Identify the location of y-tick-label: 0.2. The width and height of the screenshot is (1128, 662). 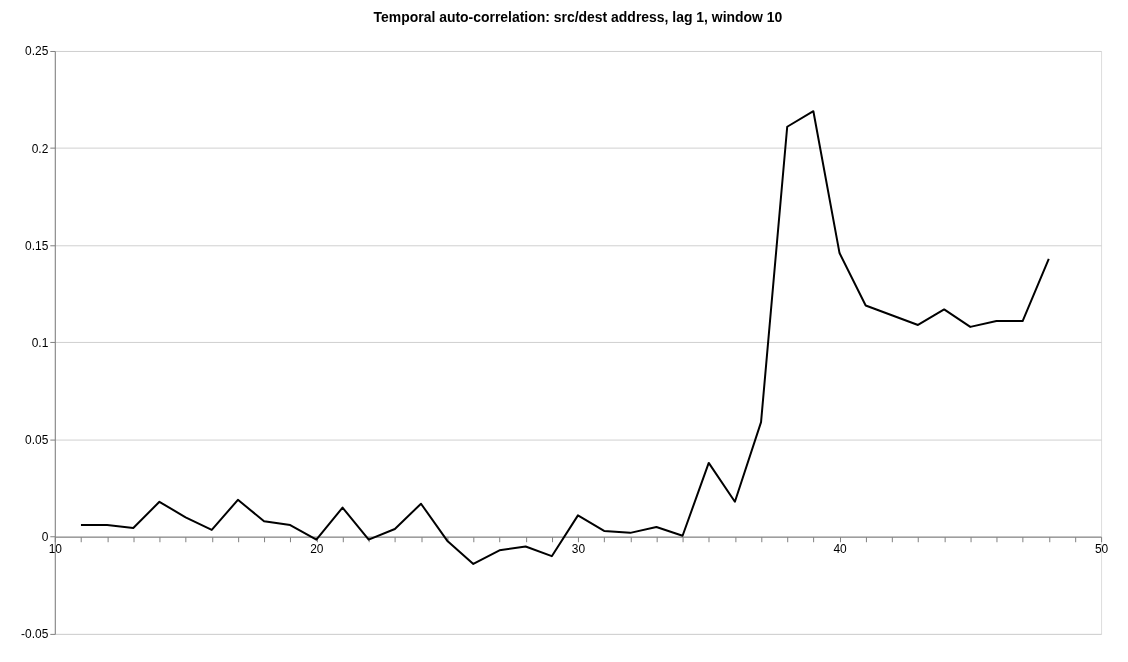
(40, 148).